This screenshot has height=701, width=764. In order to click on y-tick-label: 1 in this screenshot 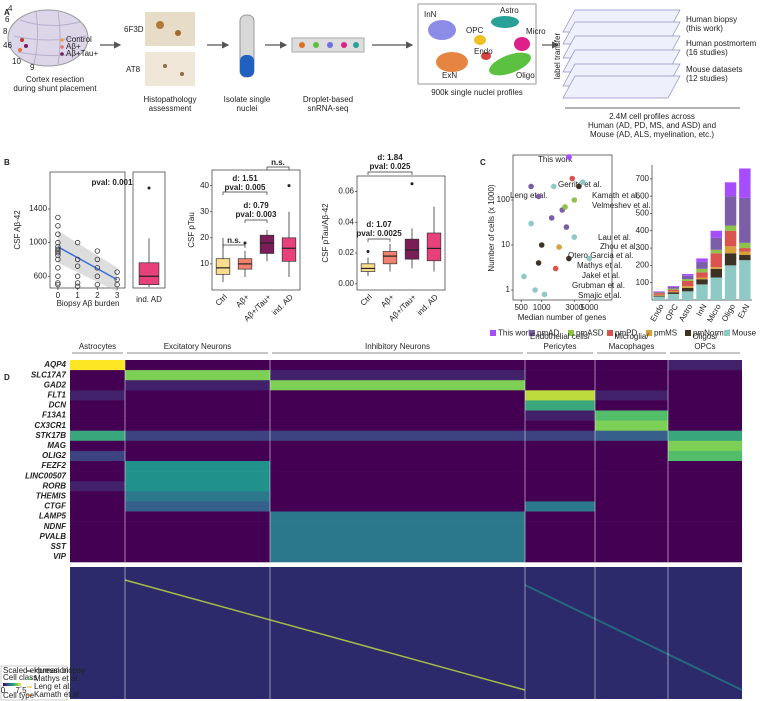, I will do `click(508, 289)`.